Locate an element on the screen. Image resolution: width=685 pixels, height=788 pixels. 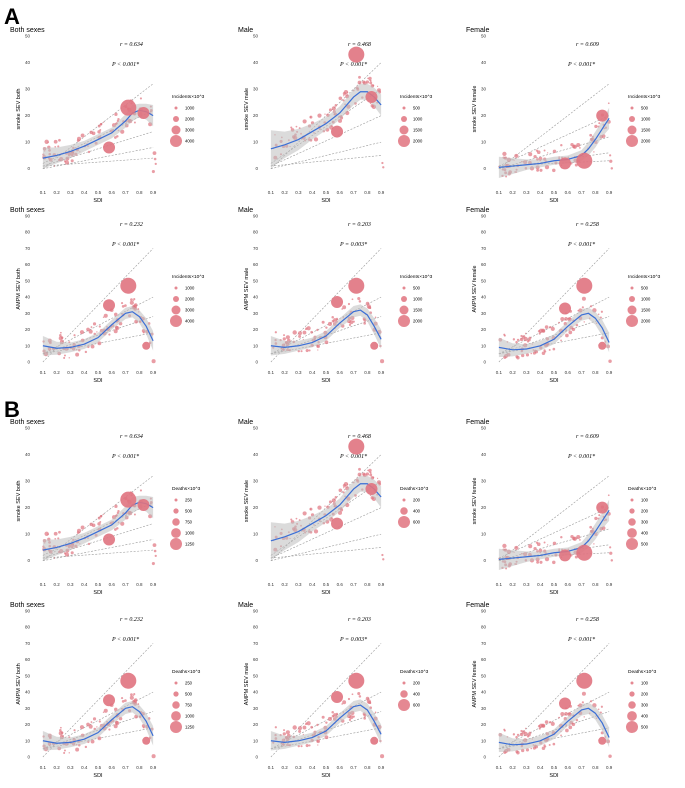
y-tick-label: 10 is located at coordinates (256, 740).